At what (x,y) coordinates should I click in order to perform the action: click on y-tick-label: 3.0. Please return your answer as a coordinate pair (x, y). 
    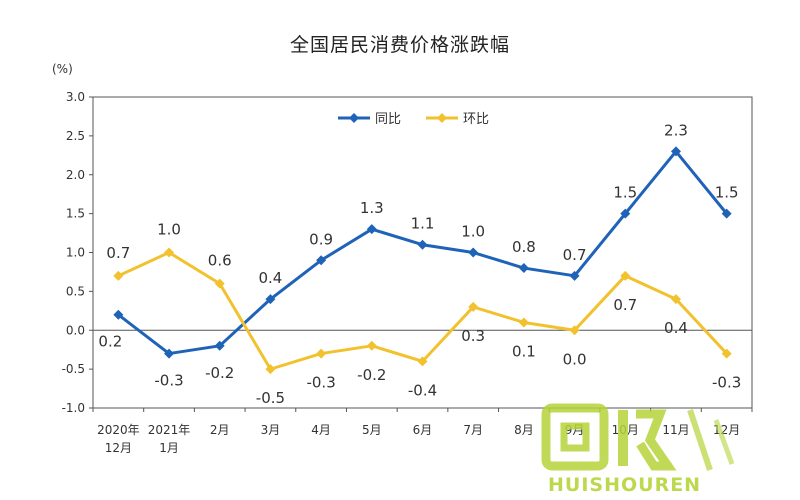
    Looking at the image, I should click on (75, 97).